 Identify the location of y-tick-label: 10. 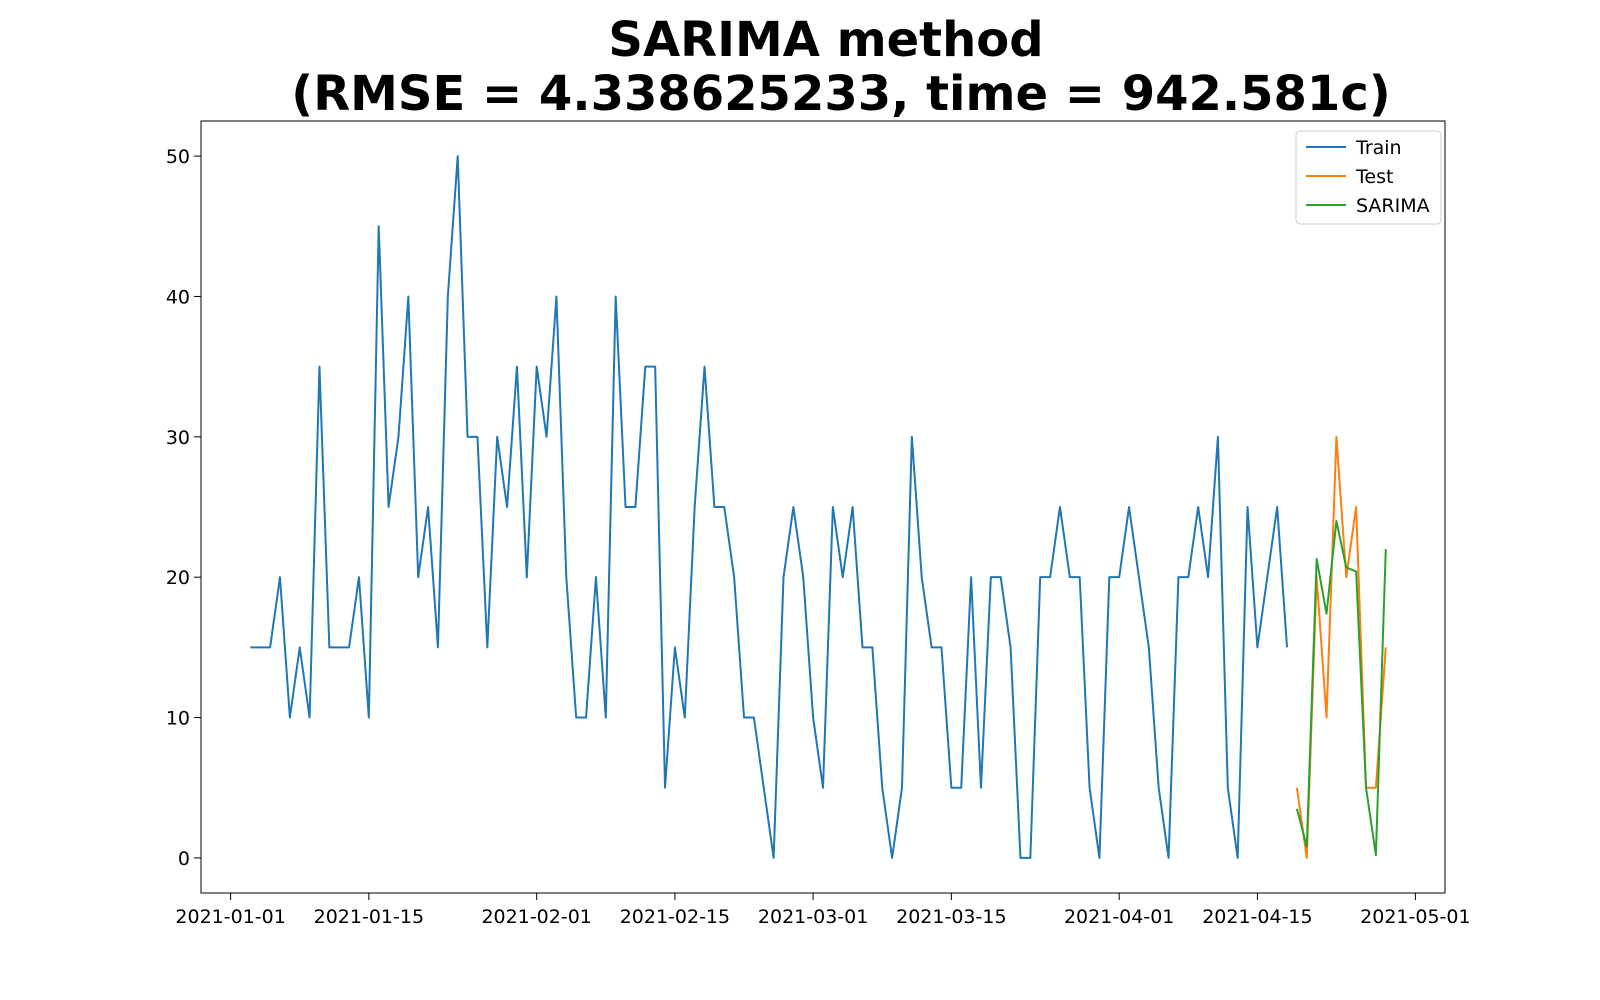
(178, 719).